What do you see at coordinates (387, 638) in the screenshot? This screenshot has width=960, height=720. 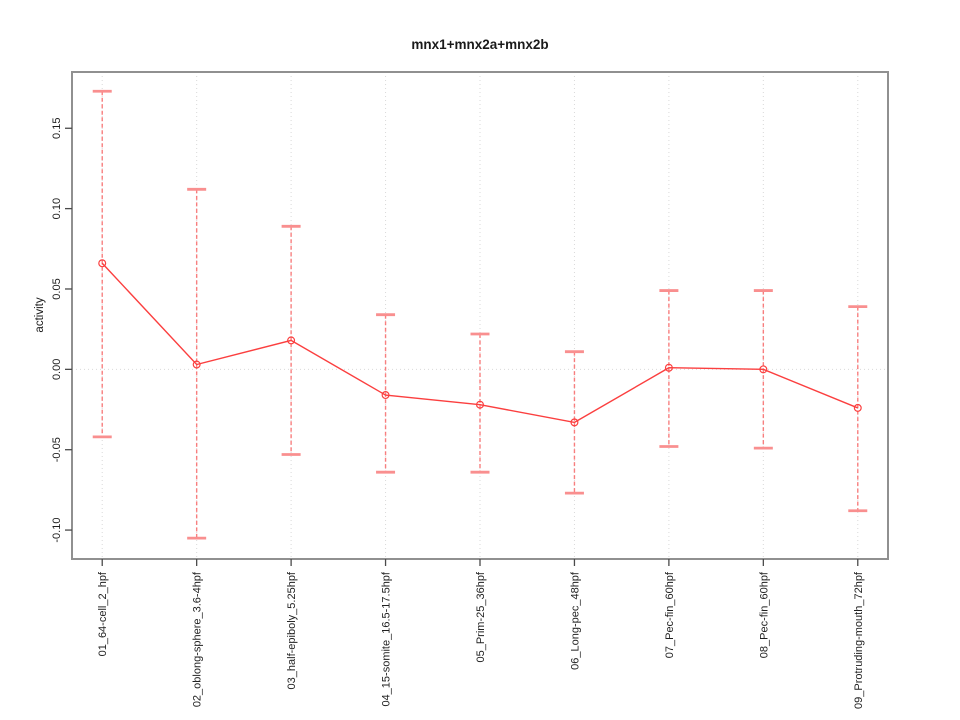 I see `x-tick-label: 04_15-somite_16.5-17.5hpf` at bounding box center [387, 638].